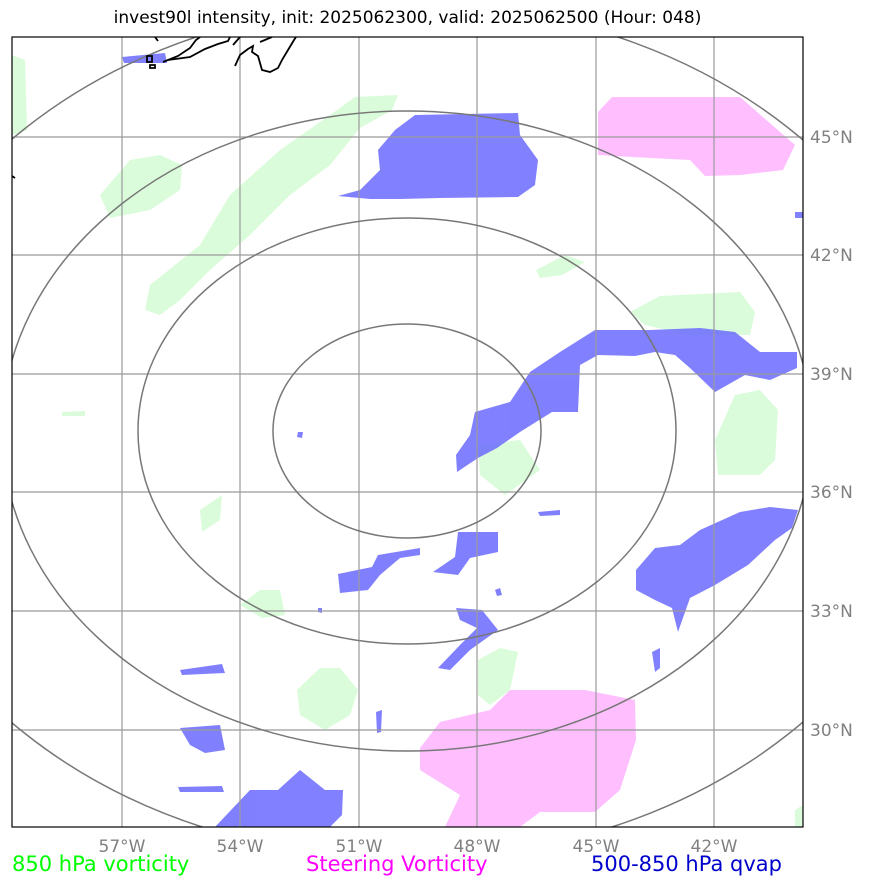  Describe the element at coordinates (686, 864) in the screenshot. I see `legend-qvap: 500-850 hPa qvap` at that location.